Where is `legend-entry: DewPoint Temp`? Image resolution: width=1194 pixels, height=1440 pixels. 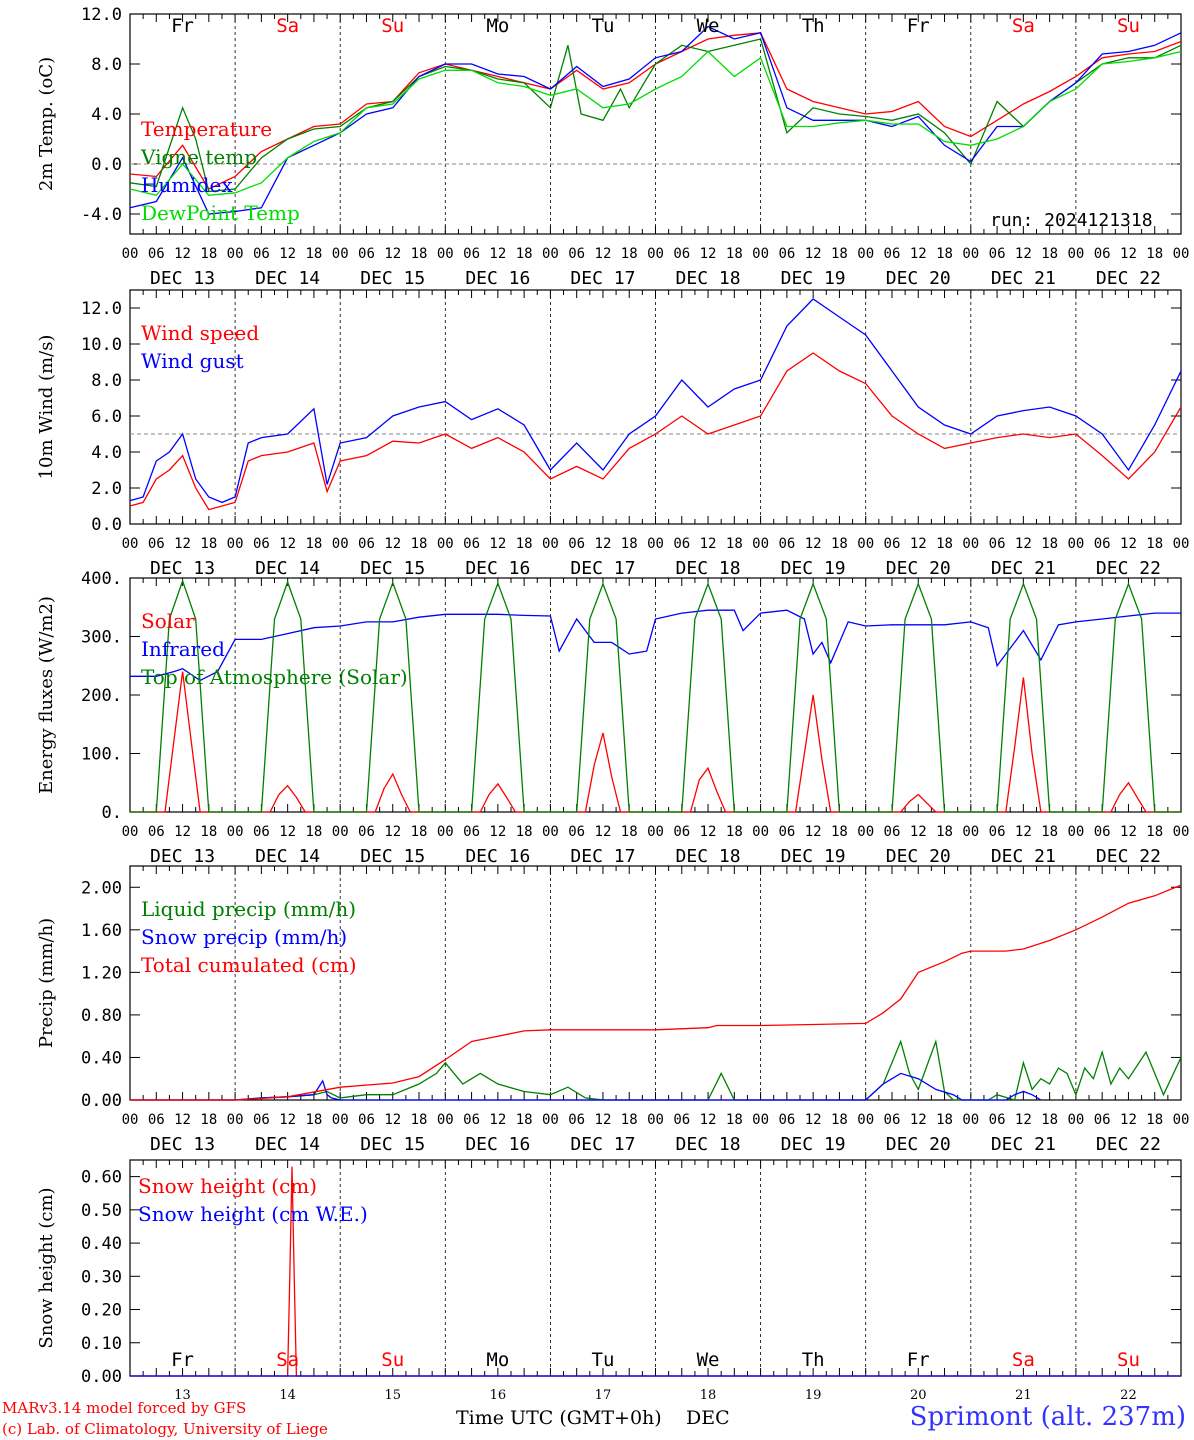
legend-entry: DewPoint Temp is located at coordinates (220, 213).